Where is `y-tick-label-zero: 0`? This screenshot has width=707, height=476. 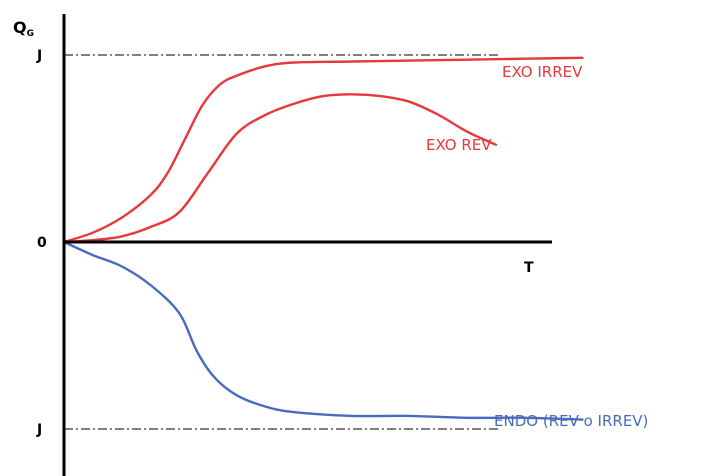
y-tick-label-zero: 0 is located at coordinates (42, 243).